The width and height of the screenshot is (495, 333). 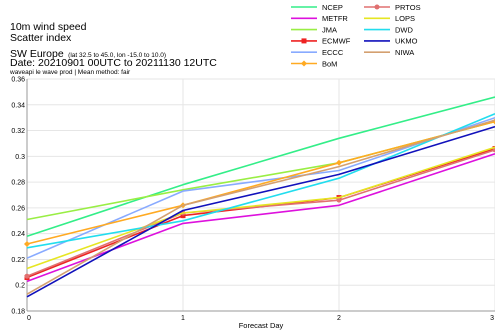 What do you see at coordinates (261, 325) in the screenshot?
I see `x-axis-label: Forecast Day` at bounding box center [261, 325].